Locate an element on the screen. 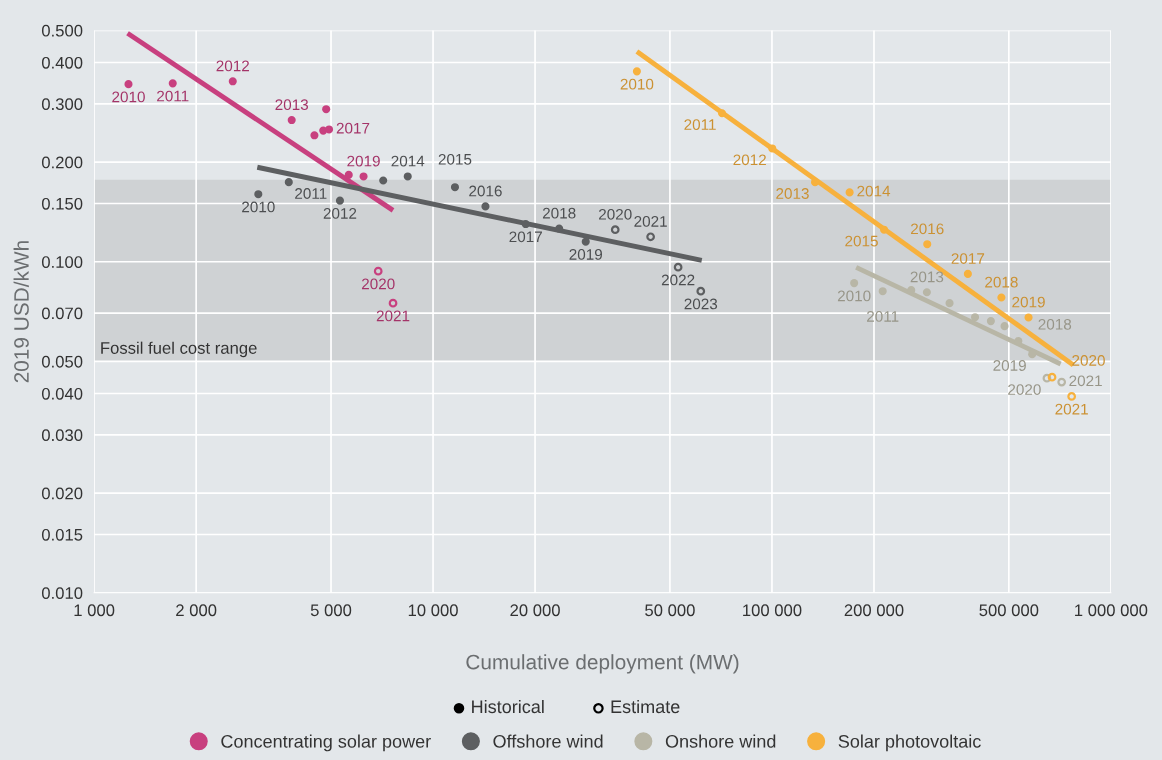  y-tick-label: 0.300 is located at coordinates (62, 104).